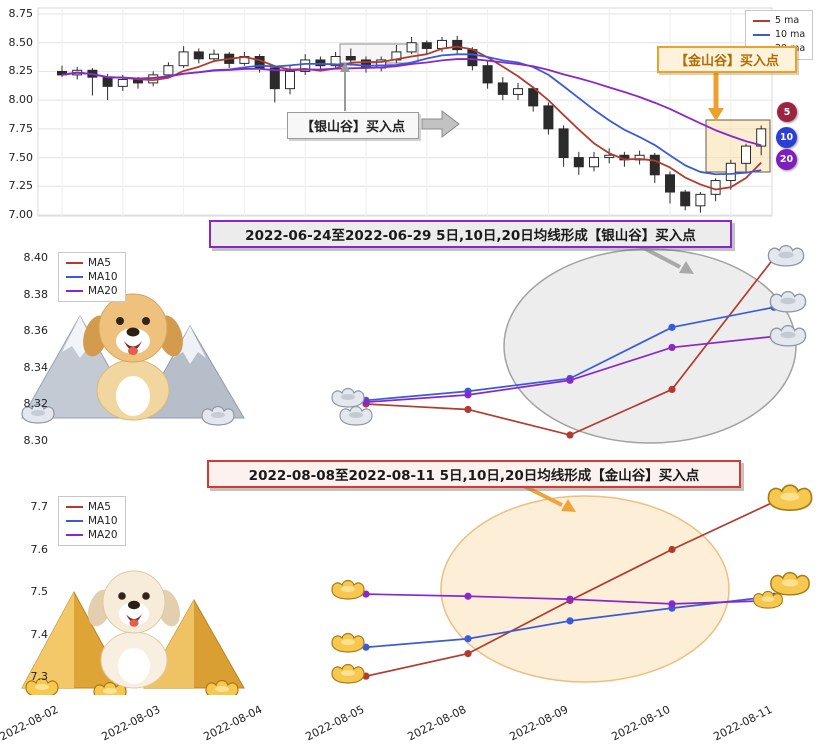  Describe the element at coordinates (39, 634) in the screenshot. I see `ma-axis-tick: 7.4` at that location.